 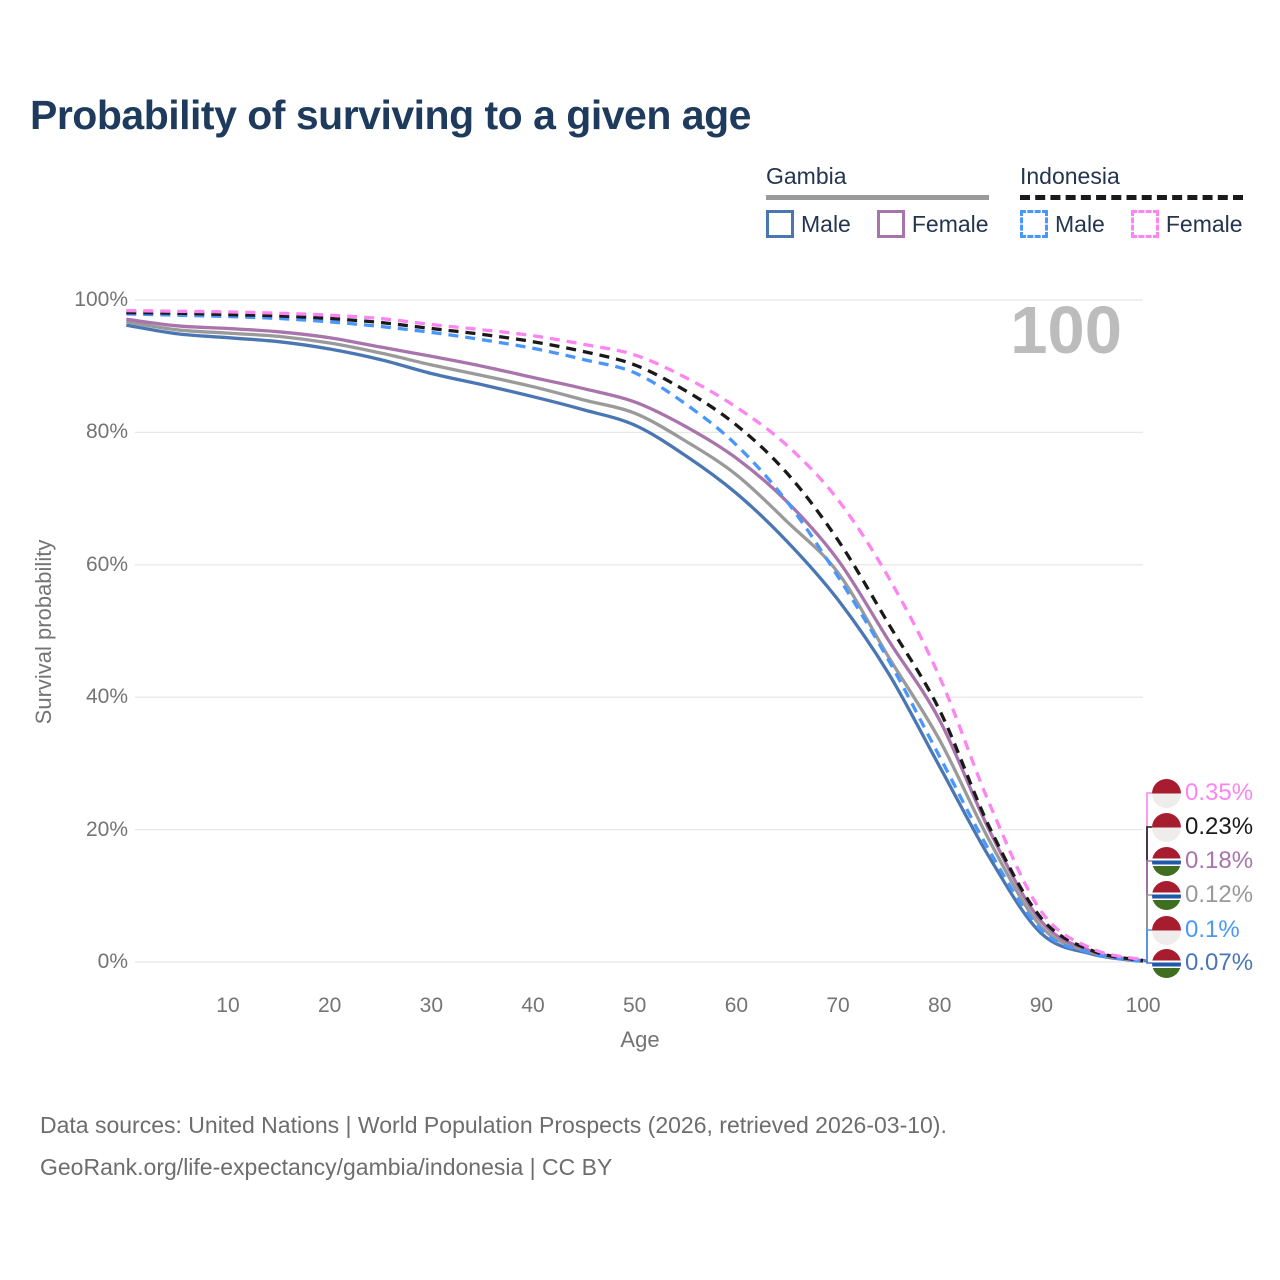 I want to click on end-label-gambia-female: 0.18%, so click(x=1202, y=861).